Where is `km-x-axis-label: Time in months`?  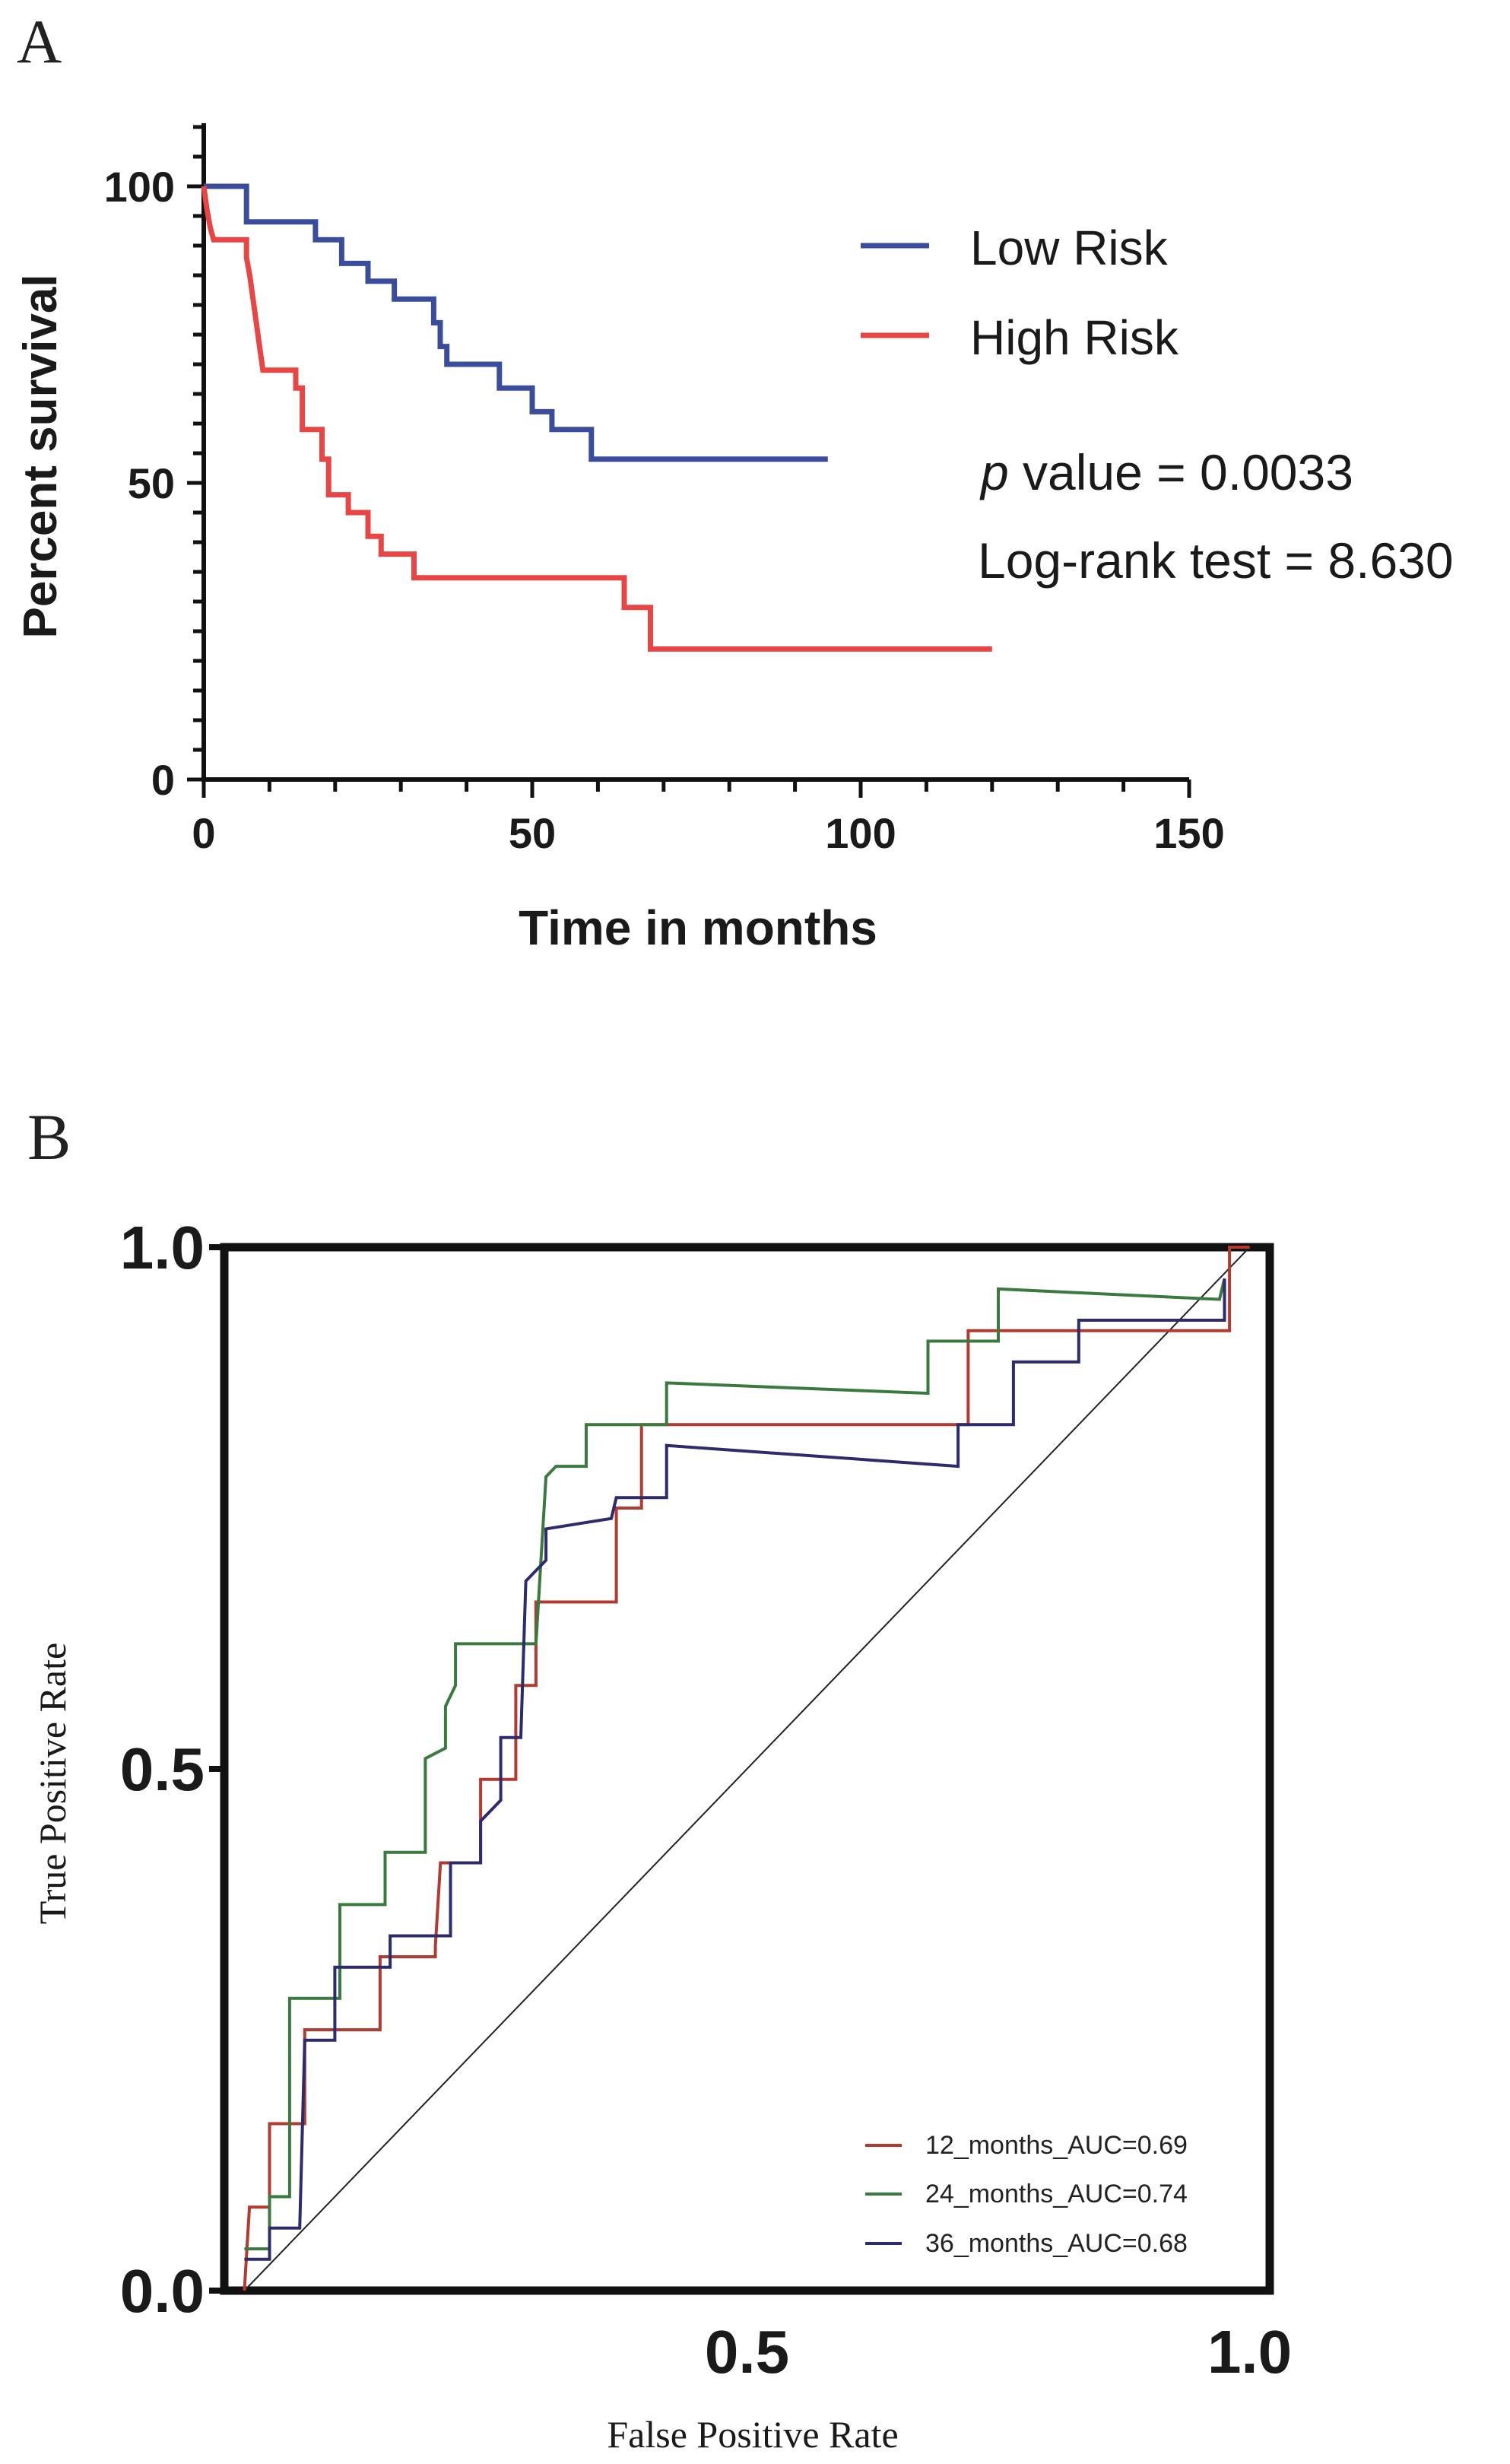 km-x-axis-label: Time in months is located at coordinates (698, 927).